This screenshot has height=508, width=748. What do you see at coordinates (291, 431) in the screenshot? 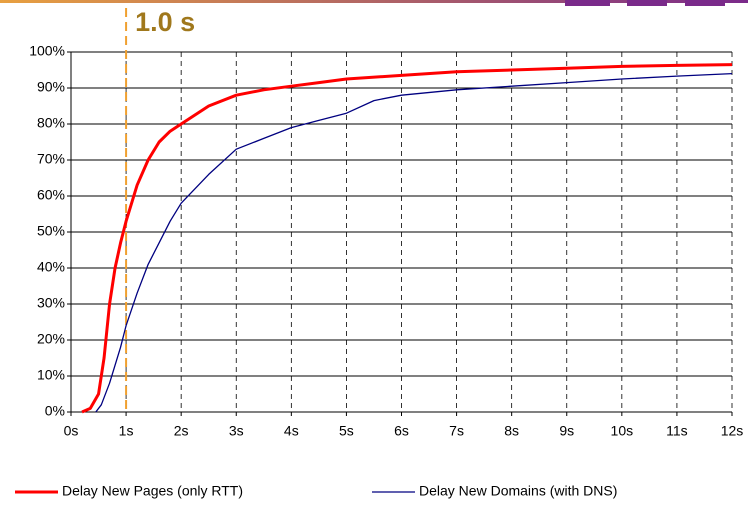
I see `x-tick-label: 4s` at bounding box center [291, 431].